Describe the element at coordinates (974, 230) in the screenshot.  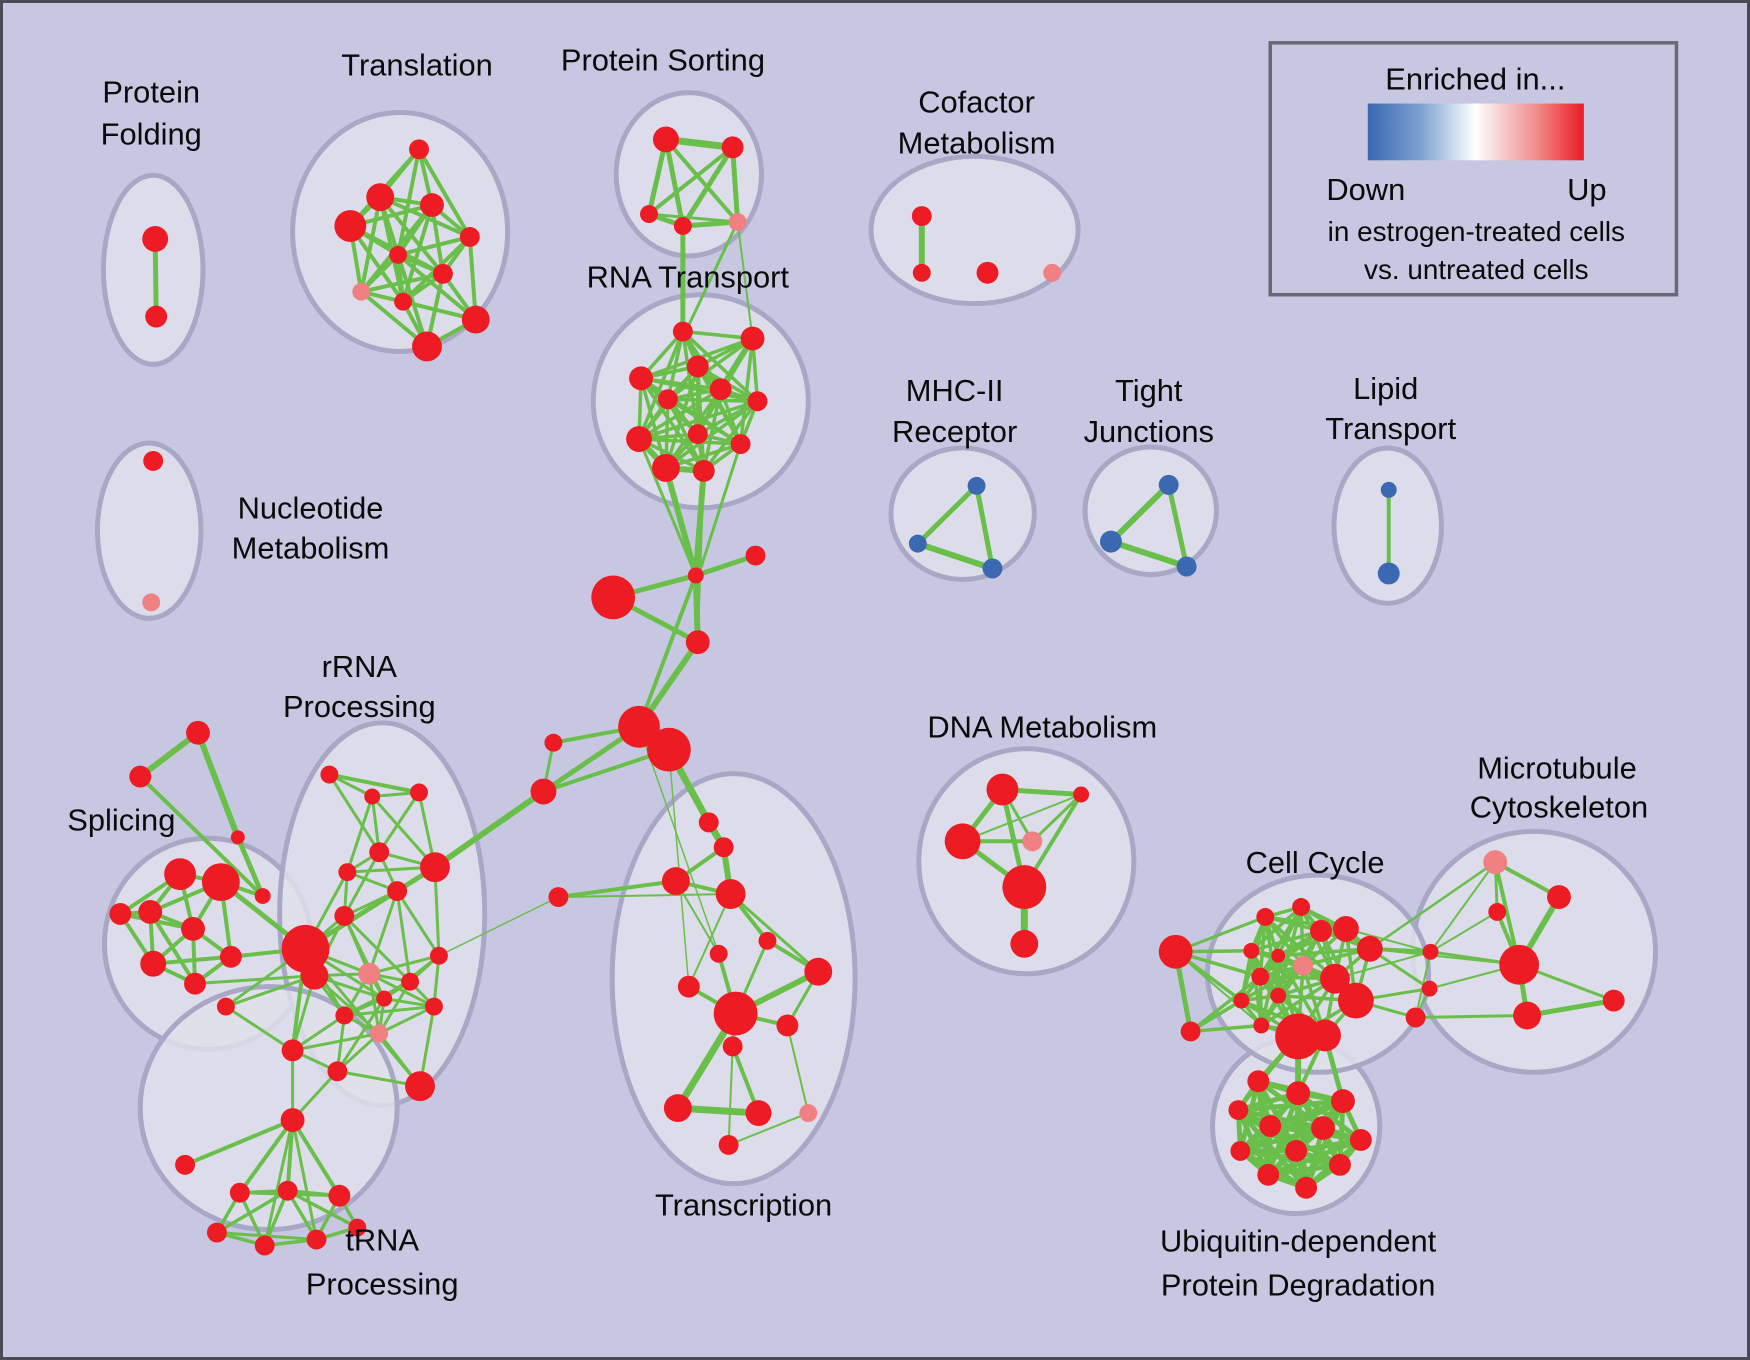
I see `cofactor-metabolism-ellipse` at that location.